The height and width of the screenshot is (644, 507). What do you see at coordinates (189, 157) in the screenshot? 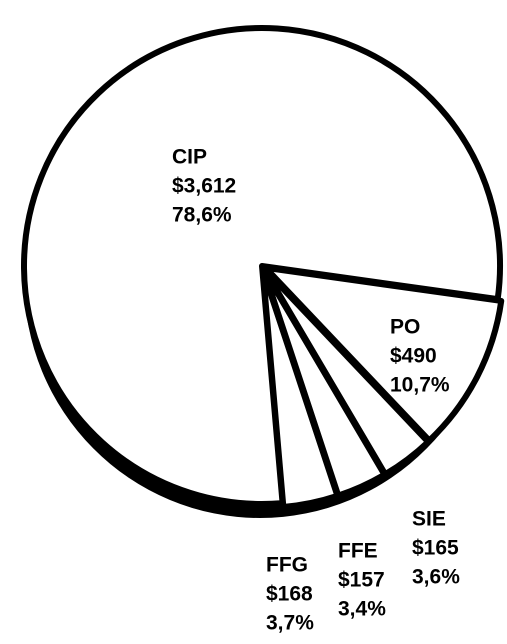
I see `slice-name: CIP` at bounding box center [189, 157].